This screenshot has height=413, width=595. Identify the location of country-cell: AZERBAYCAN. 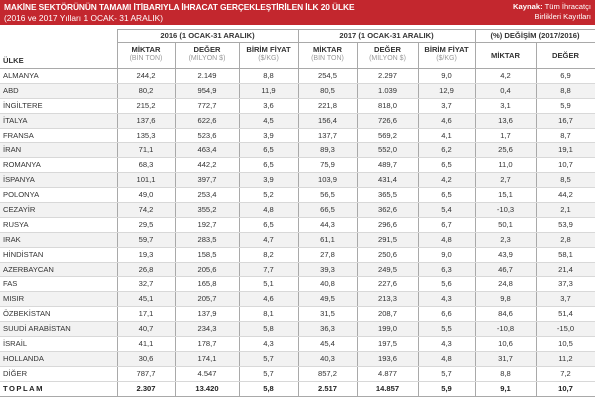
(58, 270).